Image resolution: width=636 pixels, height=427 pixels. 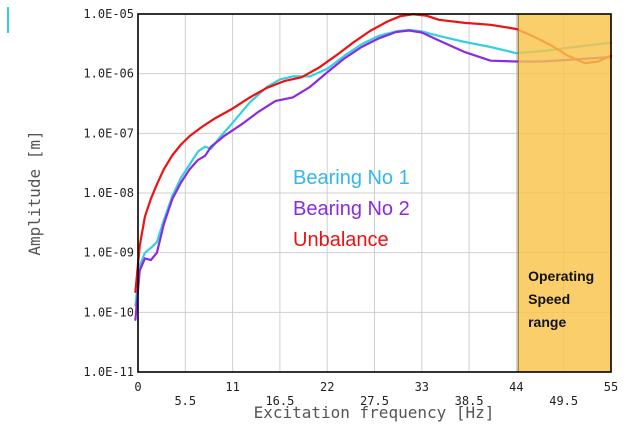 What do you see at coordinates (341, 240) in the screenshot?
I see `legend-entry-unbalance: Unbalance` at bounding box center [341, 240].